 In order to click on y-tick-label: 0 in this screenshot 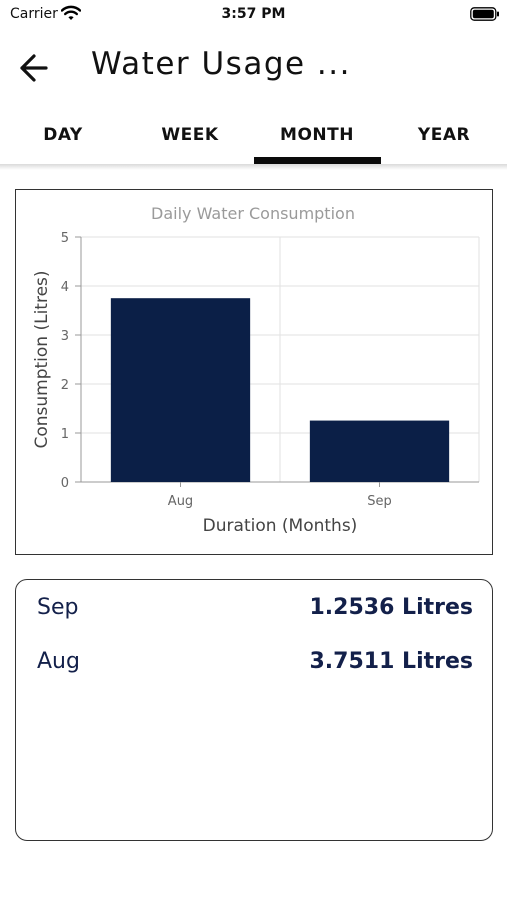, I will do `click(65, 483)`.